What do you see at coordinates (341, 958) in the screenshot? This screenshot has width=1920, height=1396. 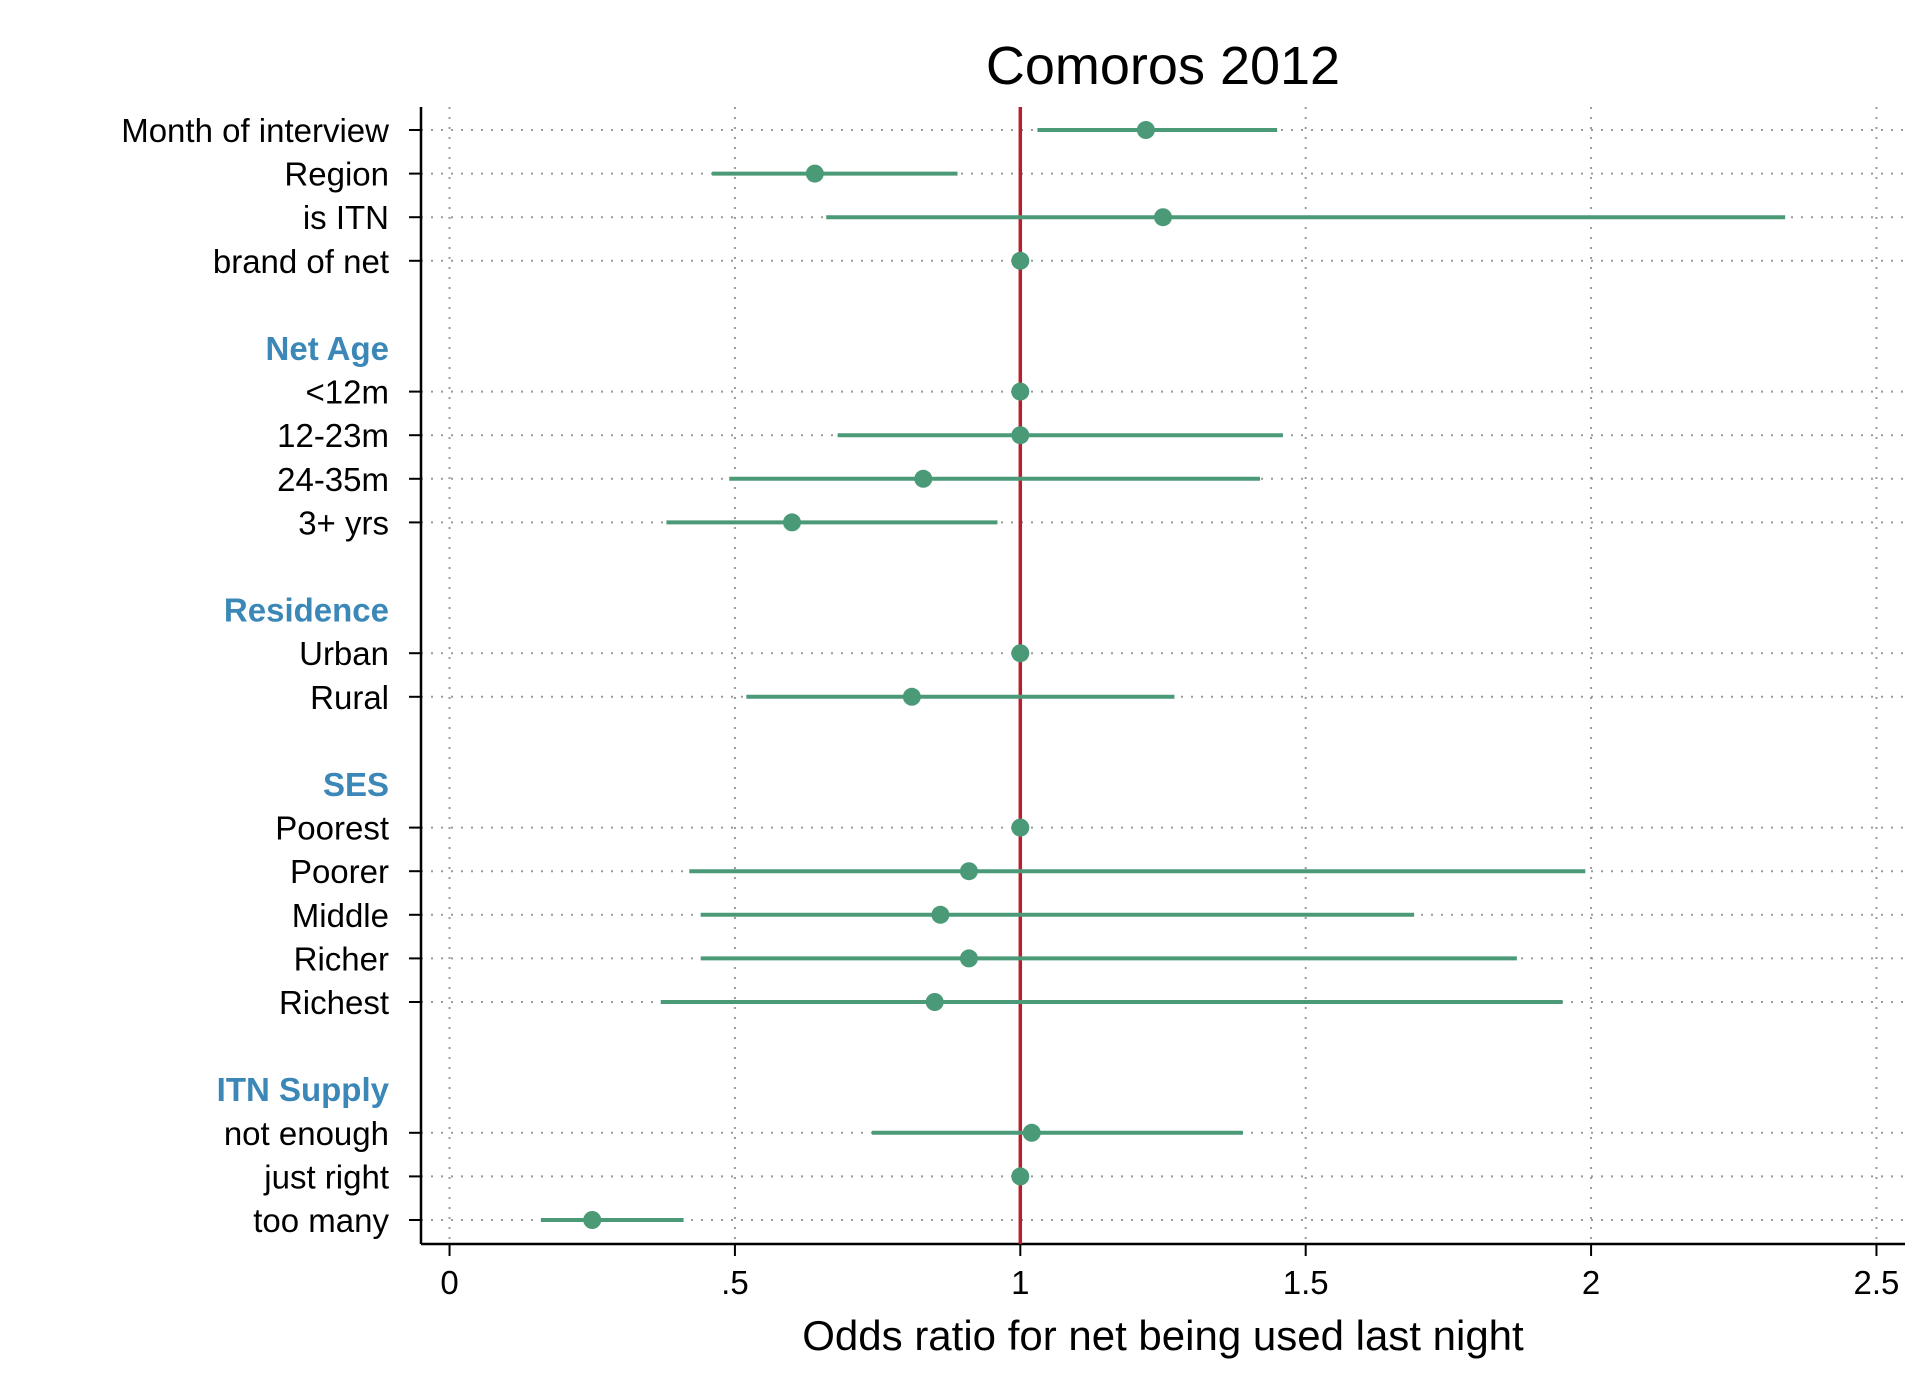 I see `y-tick-label: Richer` at bounding box center [341, 958].